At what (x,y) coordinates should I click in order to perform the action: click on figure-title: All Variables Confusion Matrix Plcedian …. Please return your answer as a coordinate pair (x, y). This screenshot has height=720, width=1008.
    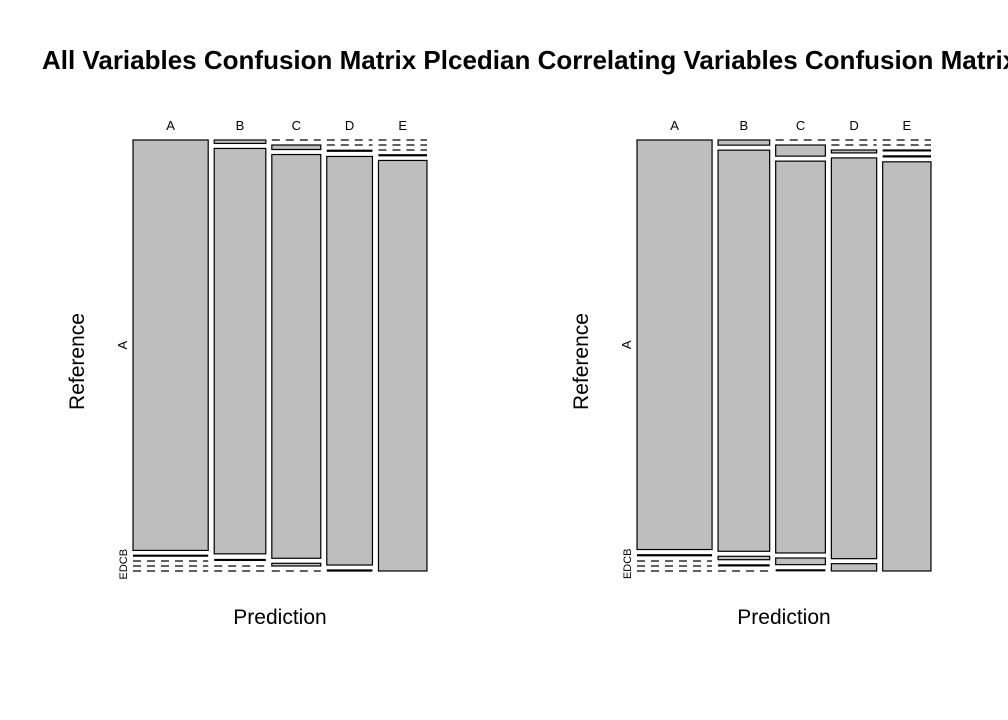
    Looking at the image, I should click on (525, 60).